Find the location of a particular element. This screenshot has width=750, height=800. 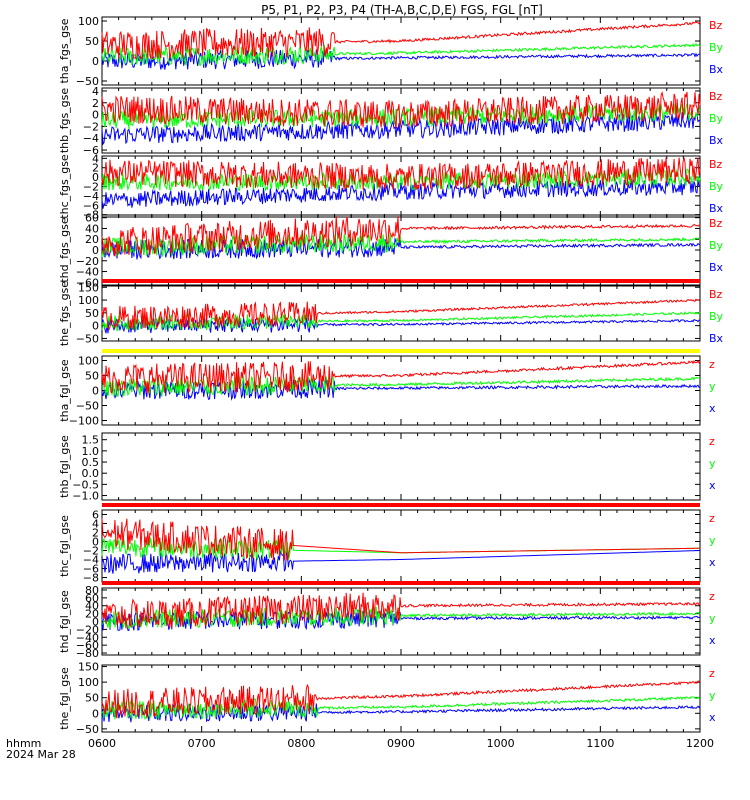

y-tick-label: −40 is located at coordinates (87, 637).